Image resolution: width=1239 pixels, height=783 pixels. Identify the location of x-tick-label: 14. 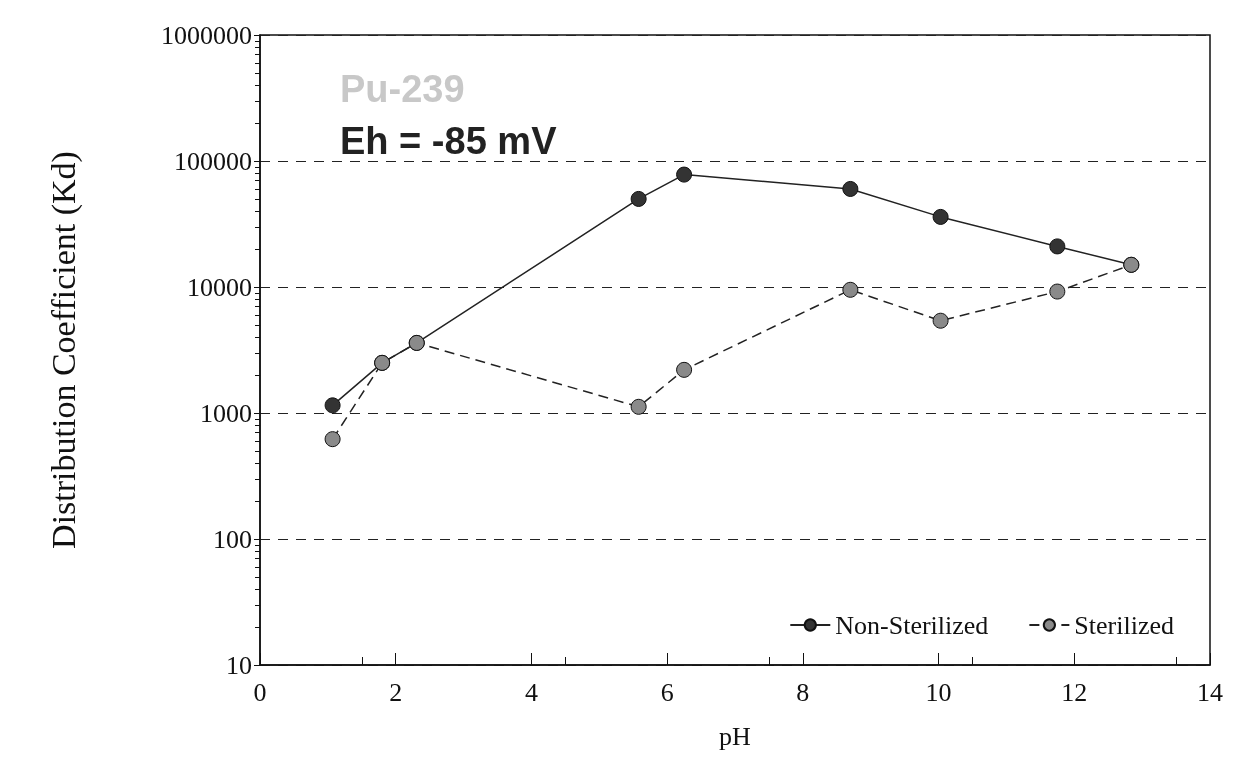
(1210, 692).